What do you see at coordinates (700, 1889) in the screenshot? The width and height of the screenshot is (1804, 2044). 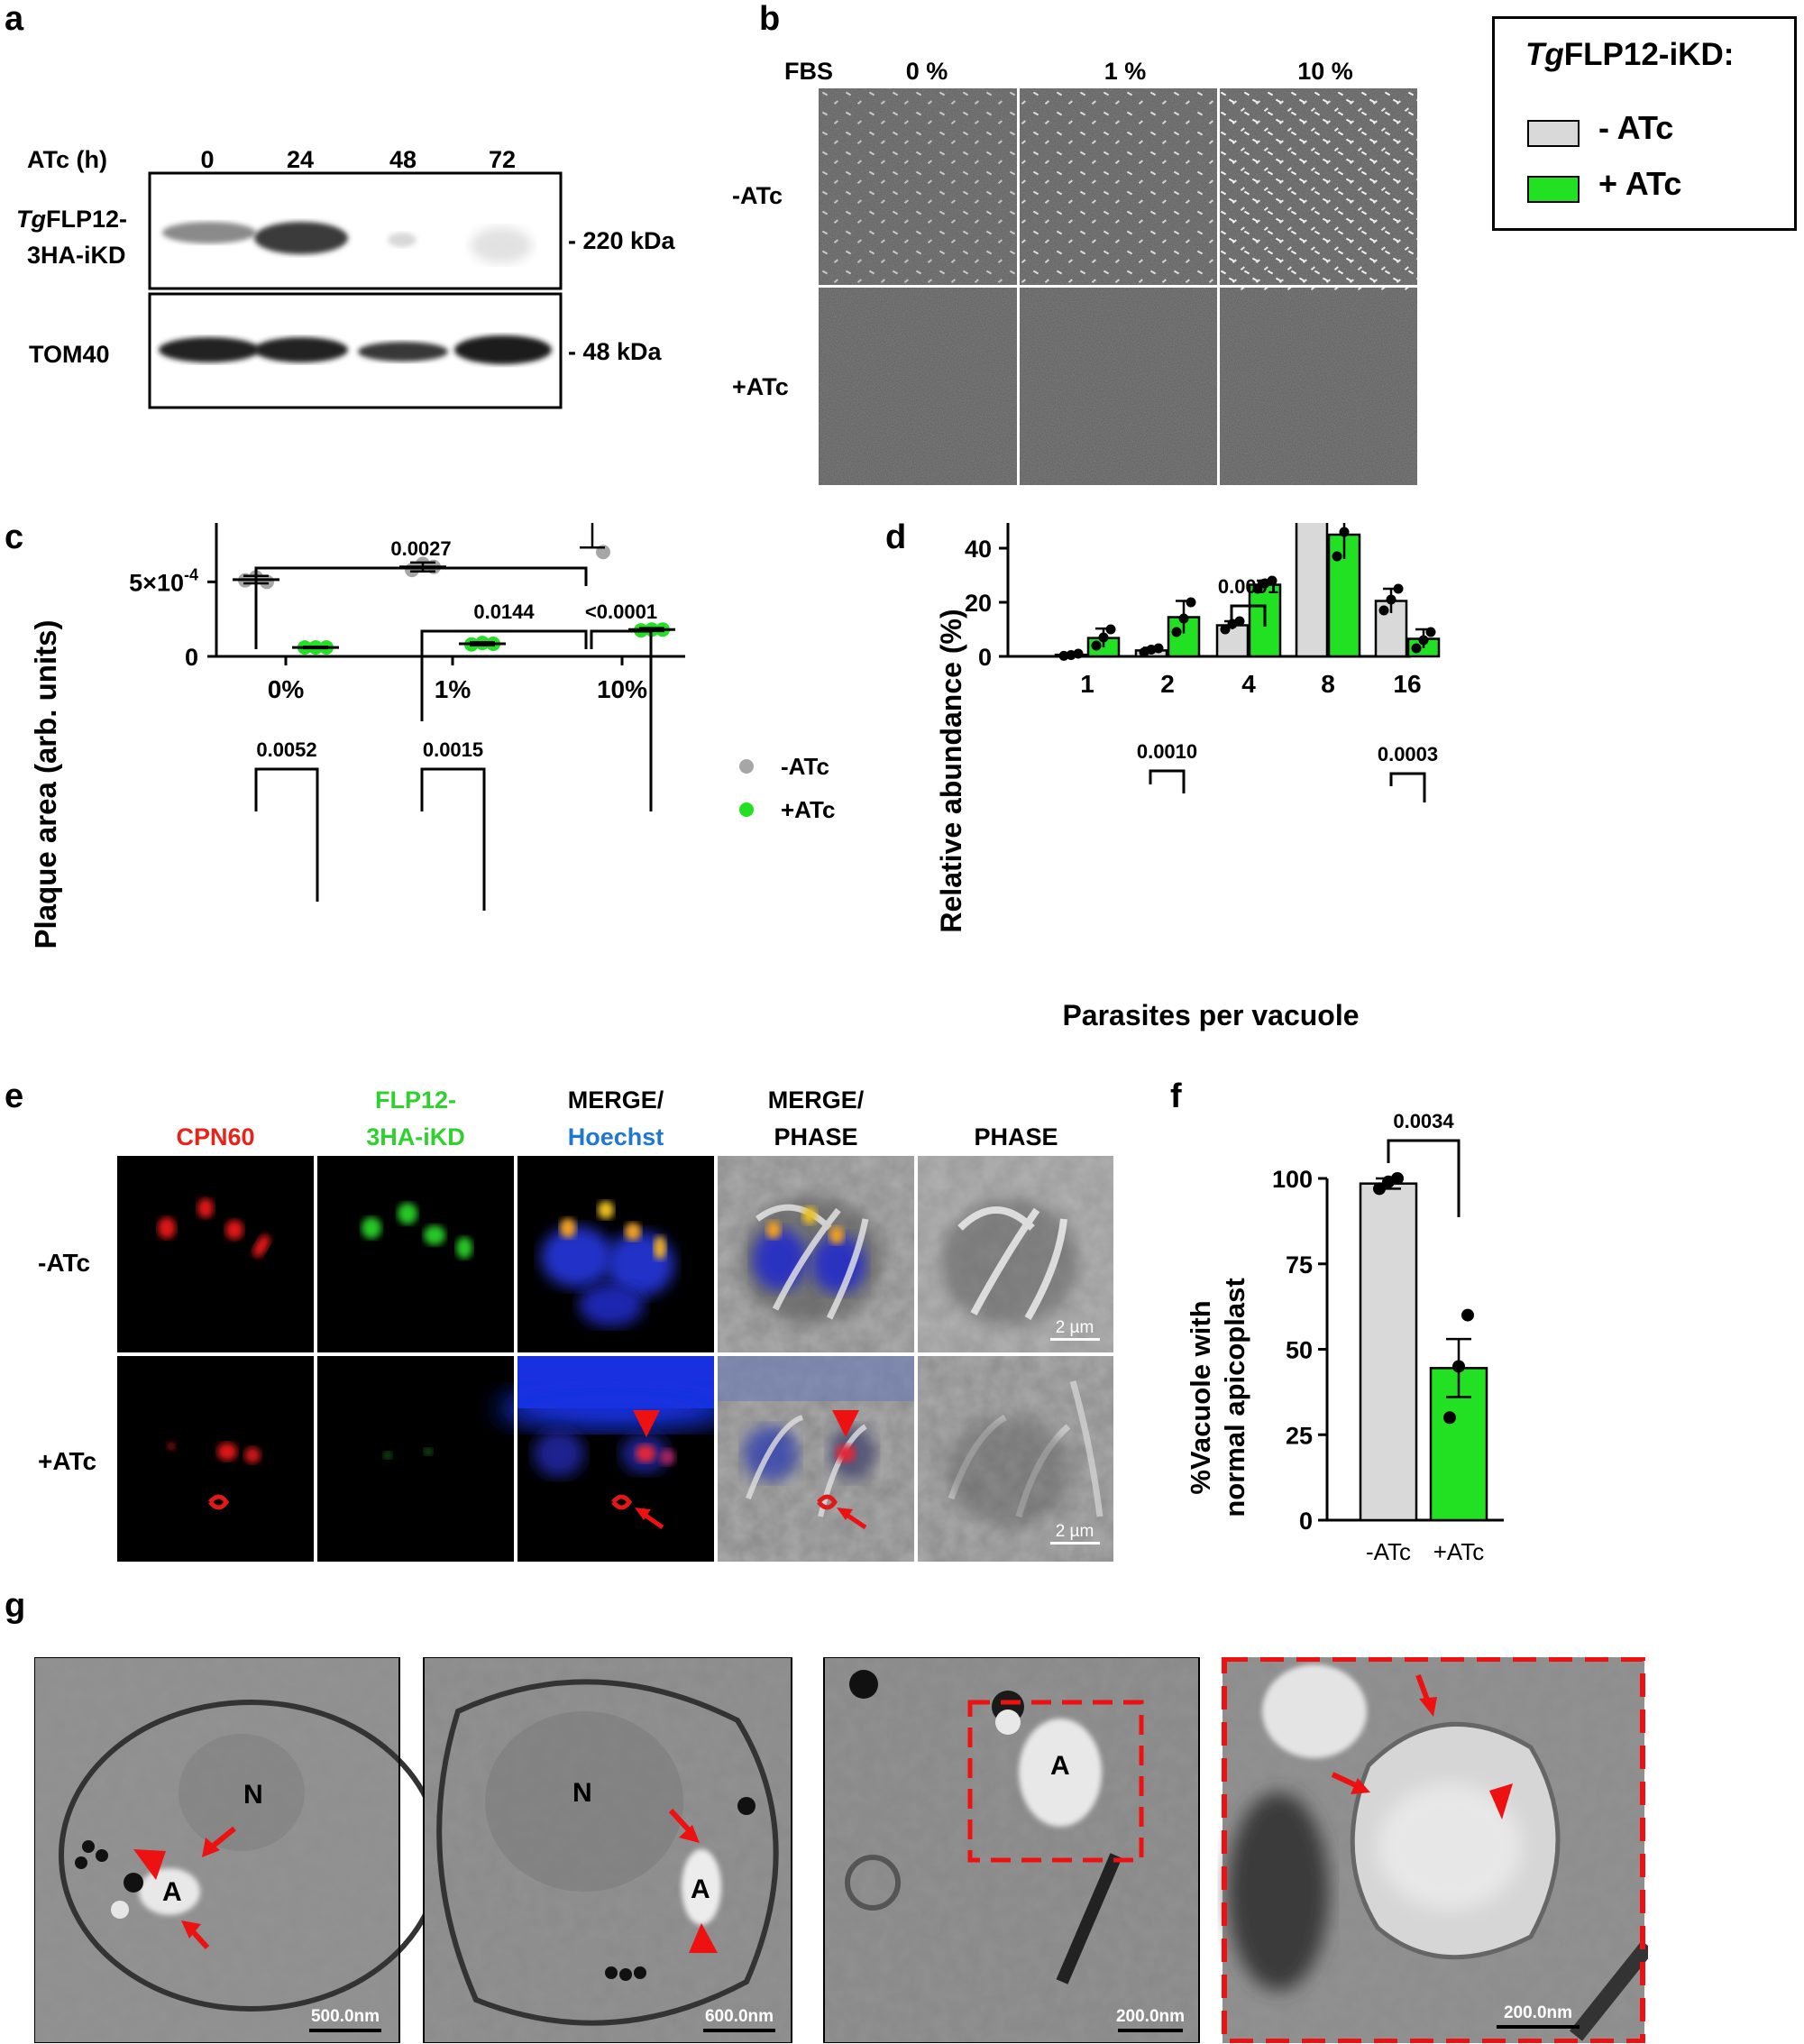 I see `g2-label-a: A` at bounding box center [700, 1889].